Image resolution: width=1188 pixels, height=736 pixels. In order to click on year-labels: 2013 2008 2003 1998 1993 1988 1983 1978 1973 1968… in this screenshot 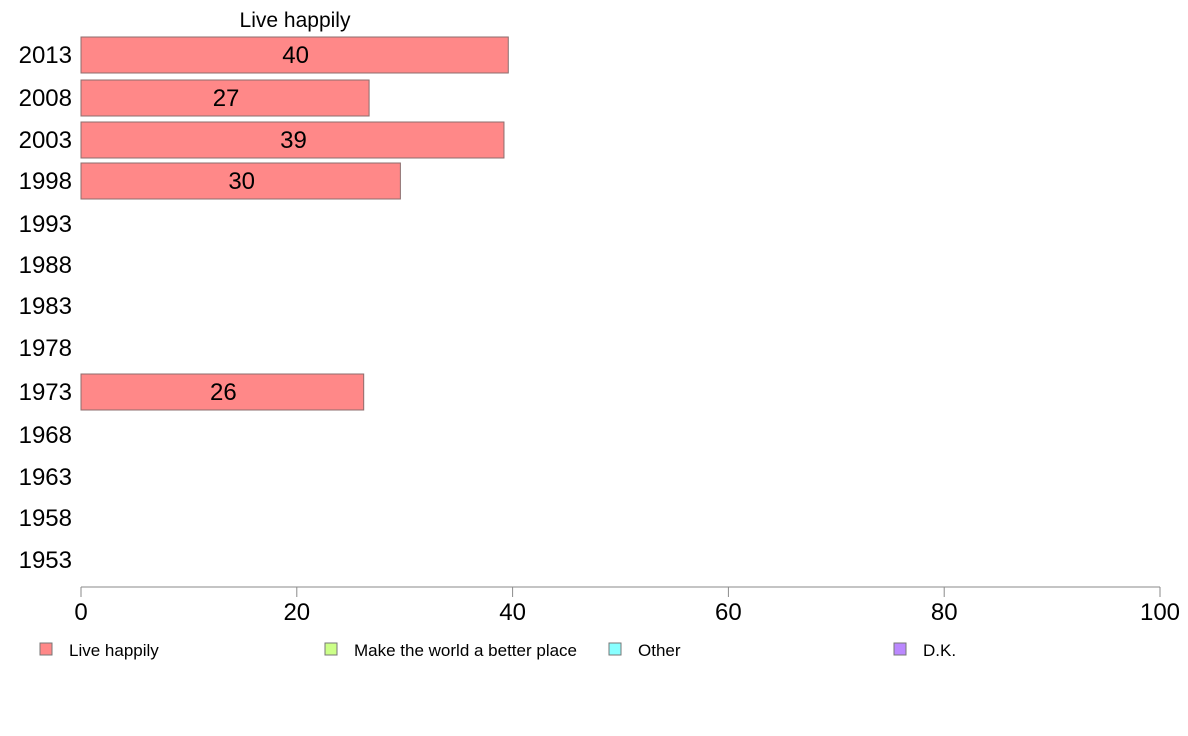, I will do `click(45, 308)`.